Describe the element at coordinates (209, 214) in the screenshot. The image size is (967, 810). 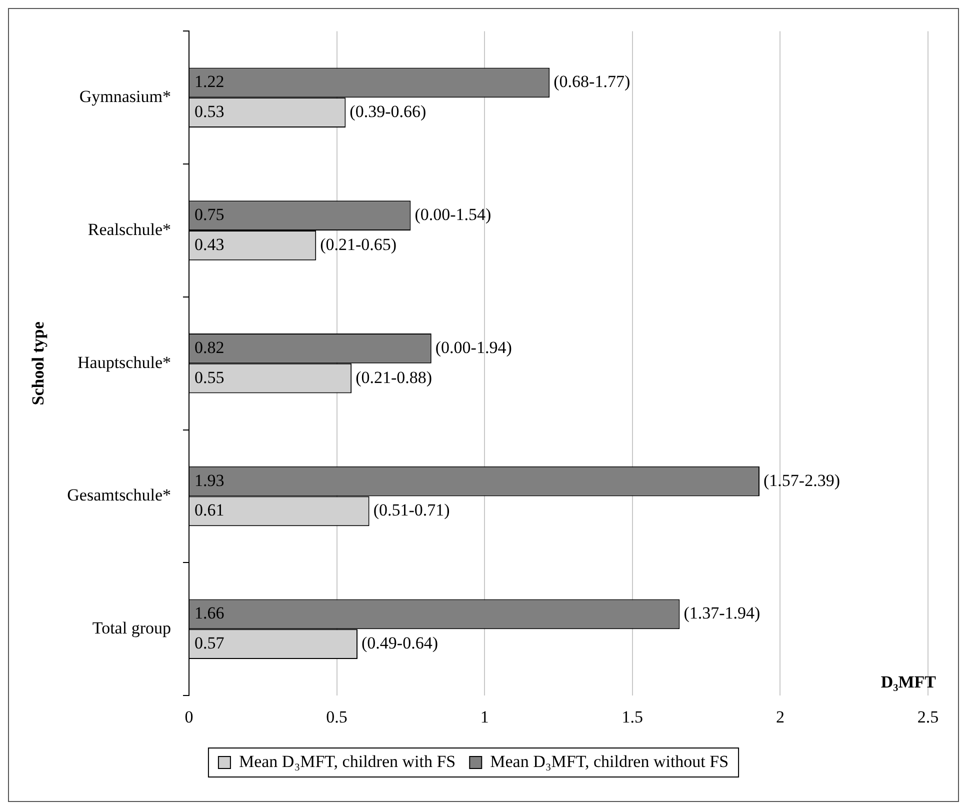
I see `data-label: 0.75` at that location.